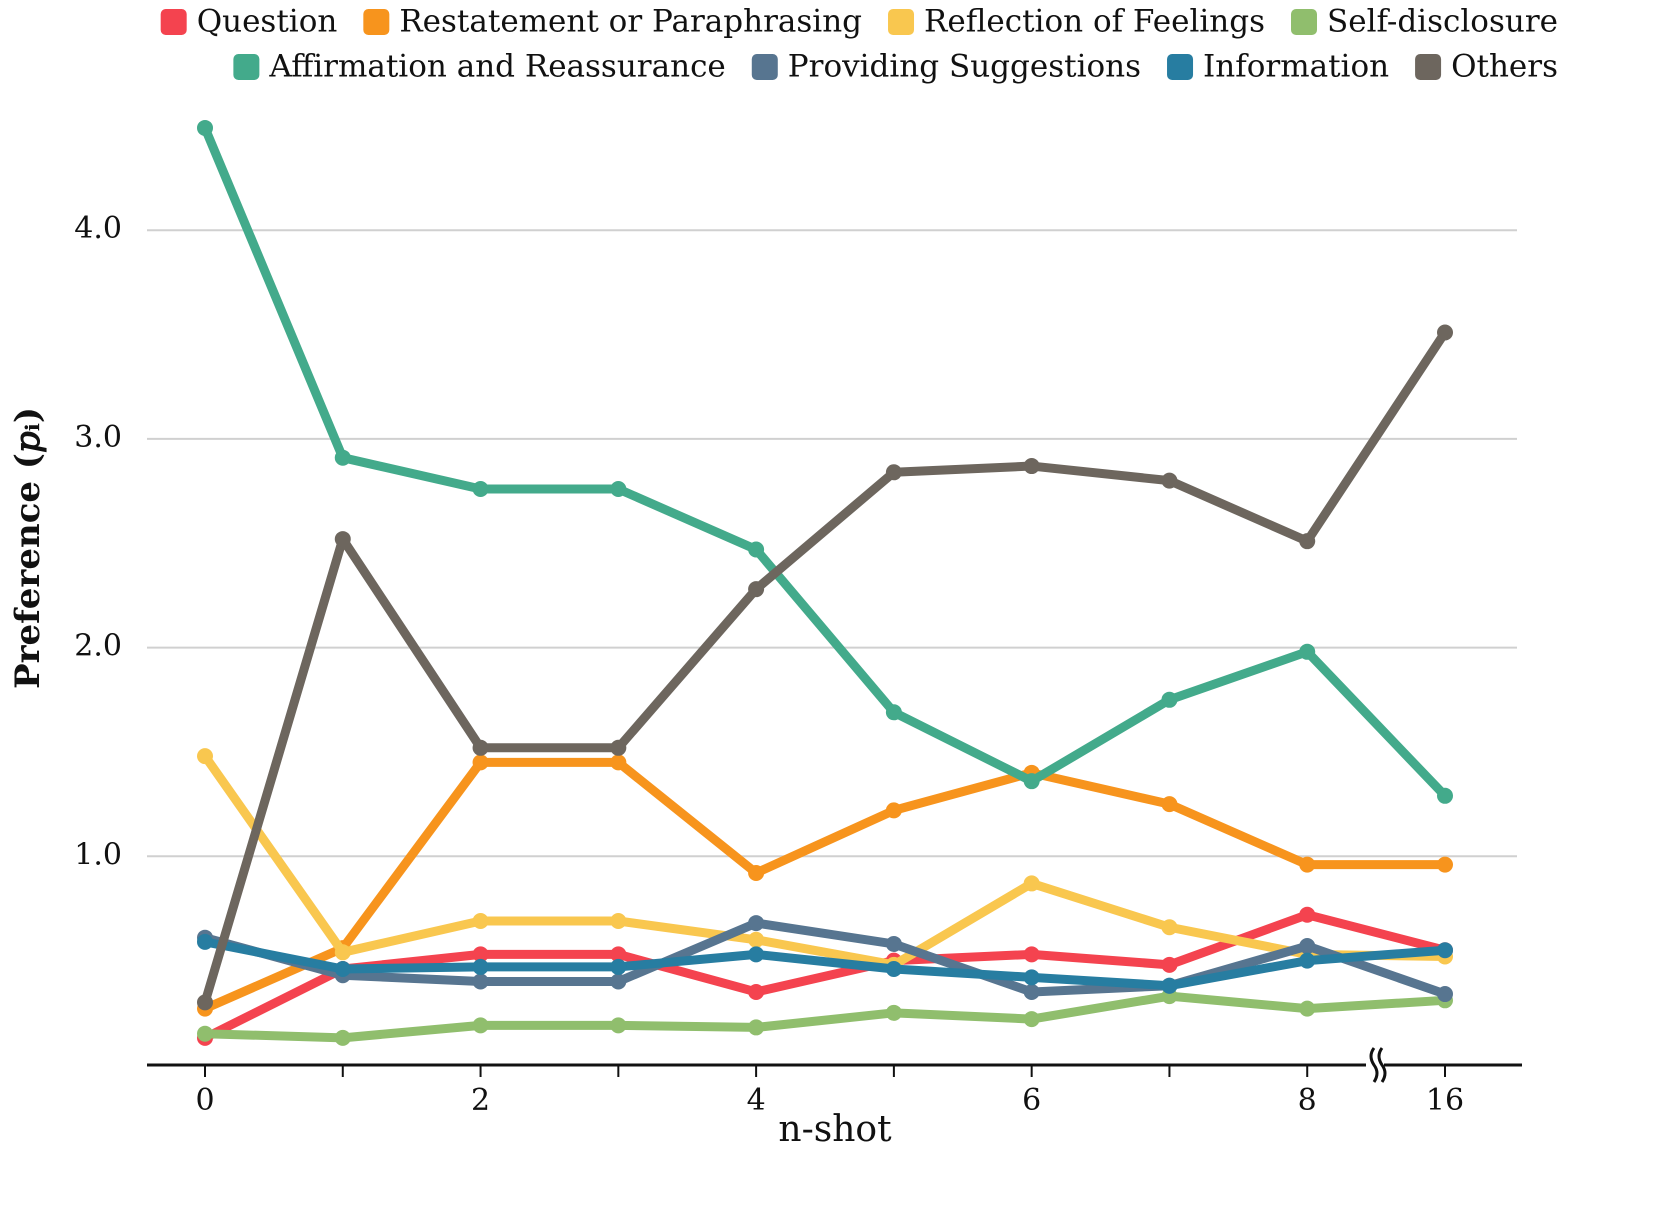 The width and height of the screenshot is (1664, 1228). I want to click on y-tick-label: 2.0, so click(98, 646).